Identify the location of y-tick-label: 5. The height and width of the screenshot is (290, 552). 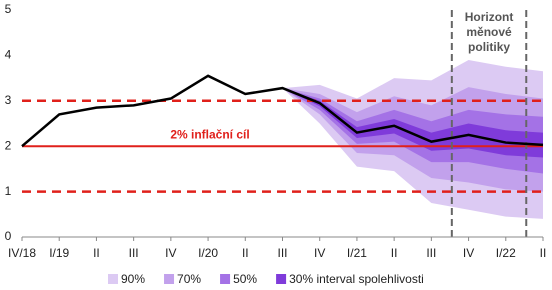
(8, 9).